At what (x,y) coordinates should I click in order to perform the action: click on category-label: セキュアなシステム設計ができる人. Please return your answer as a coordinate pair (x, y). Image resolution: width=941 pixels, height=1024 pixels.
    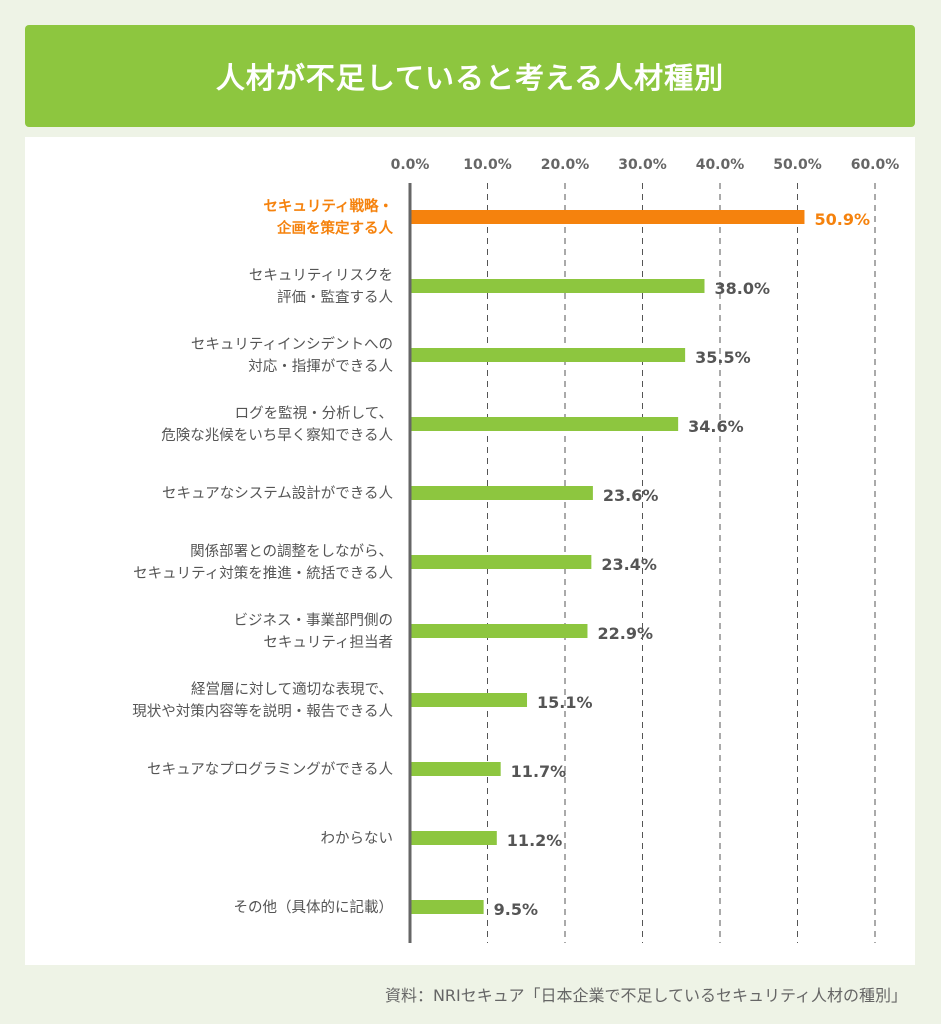
    Looking at the image, I should click on (277, 493).